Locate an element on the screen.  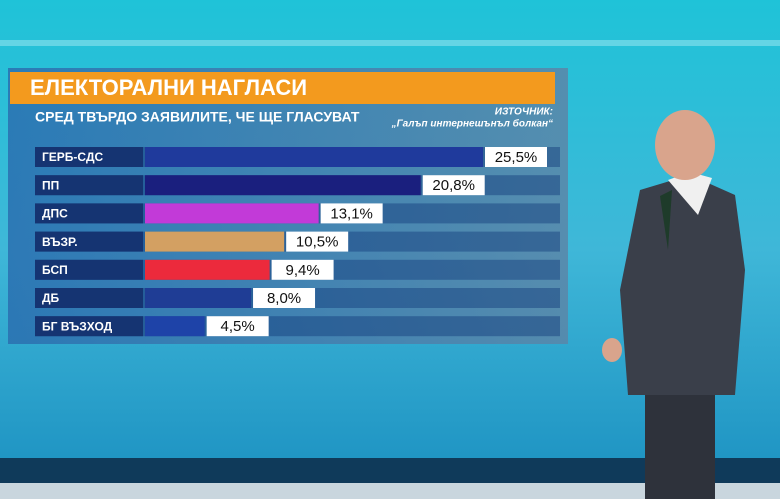
value-label: 9,4% is located at coordinates (302, 270).